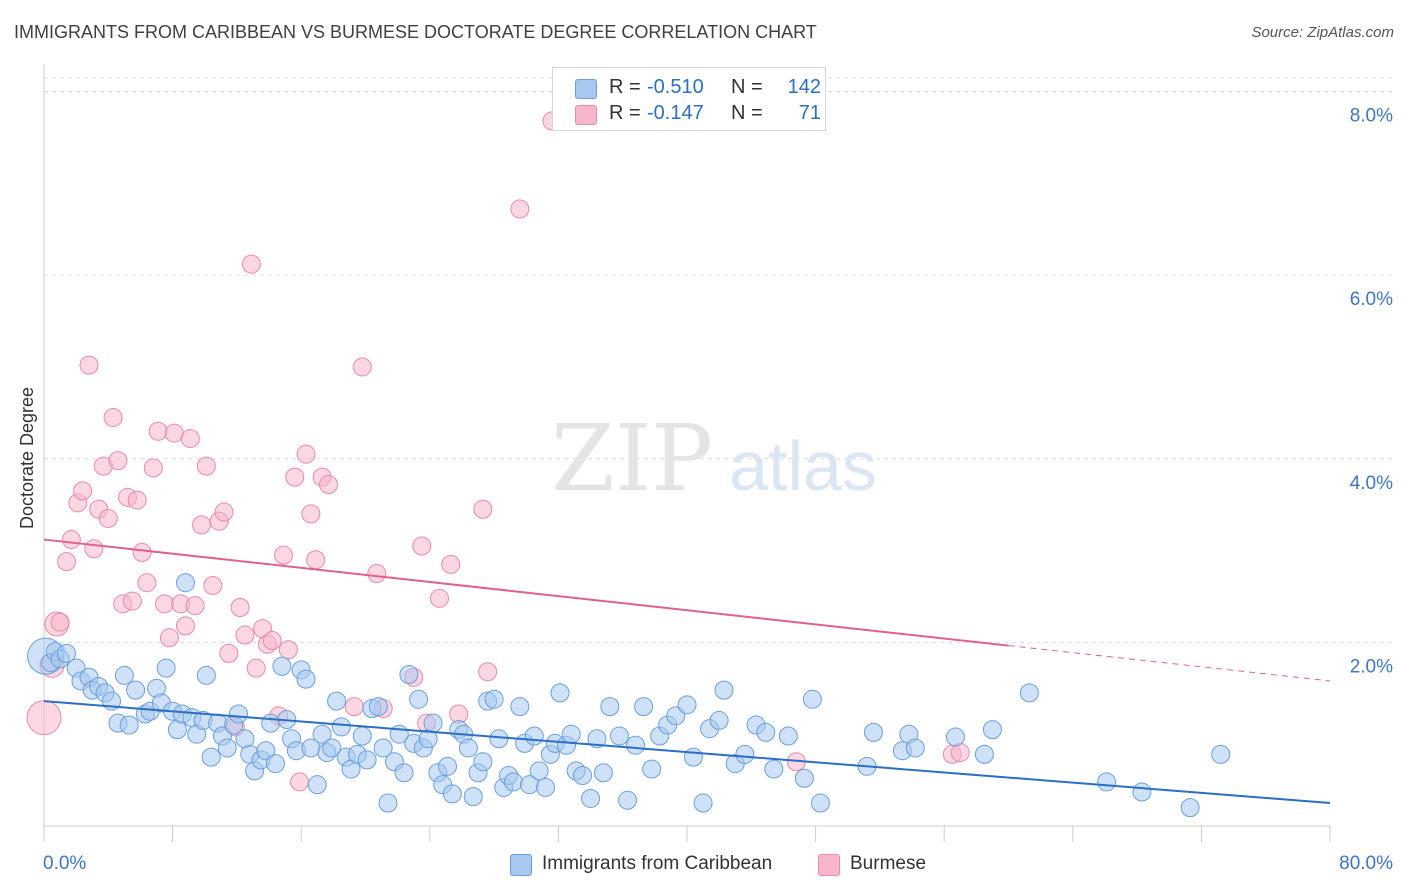 This screenshot has width=1406, height=892. I want to click on y-axis-label: Doctorate Degree, so click(27, 458).